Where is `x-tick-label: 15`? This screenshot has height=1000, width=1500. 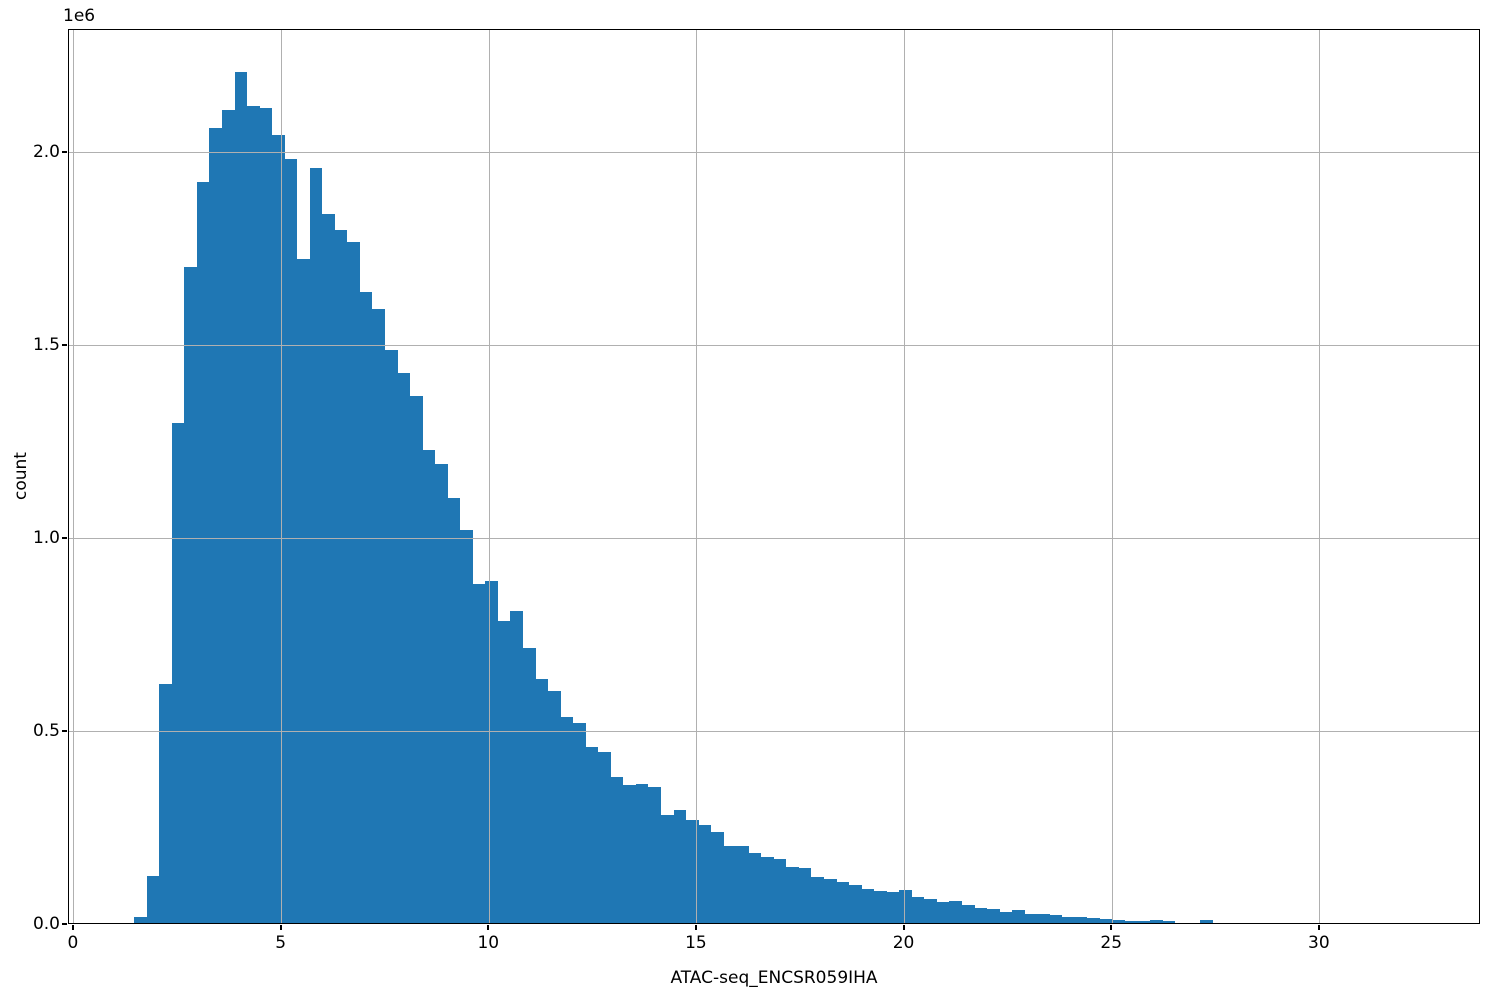
x-tick-label: 15 is located at coordinates (696, 943).